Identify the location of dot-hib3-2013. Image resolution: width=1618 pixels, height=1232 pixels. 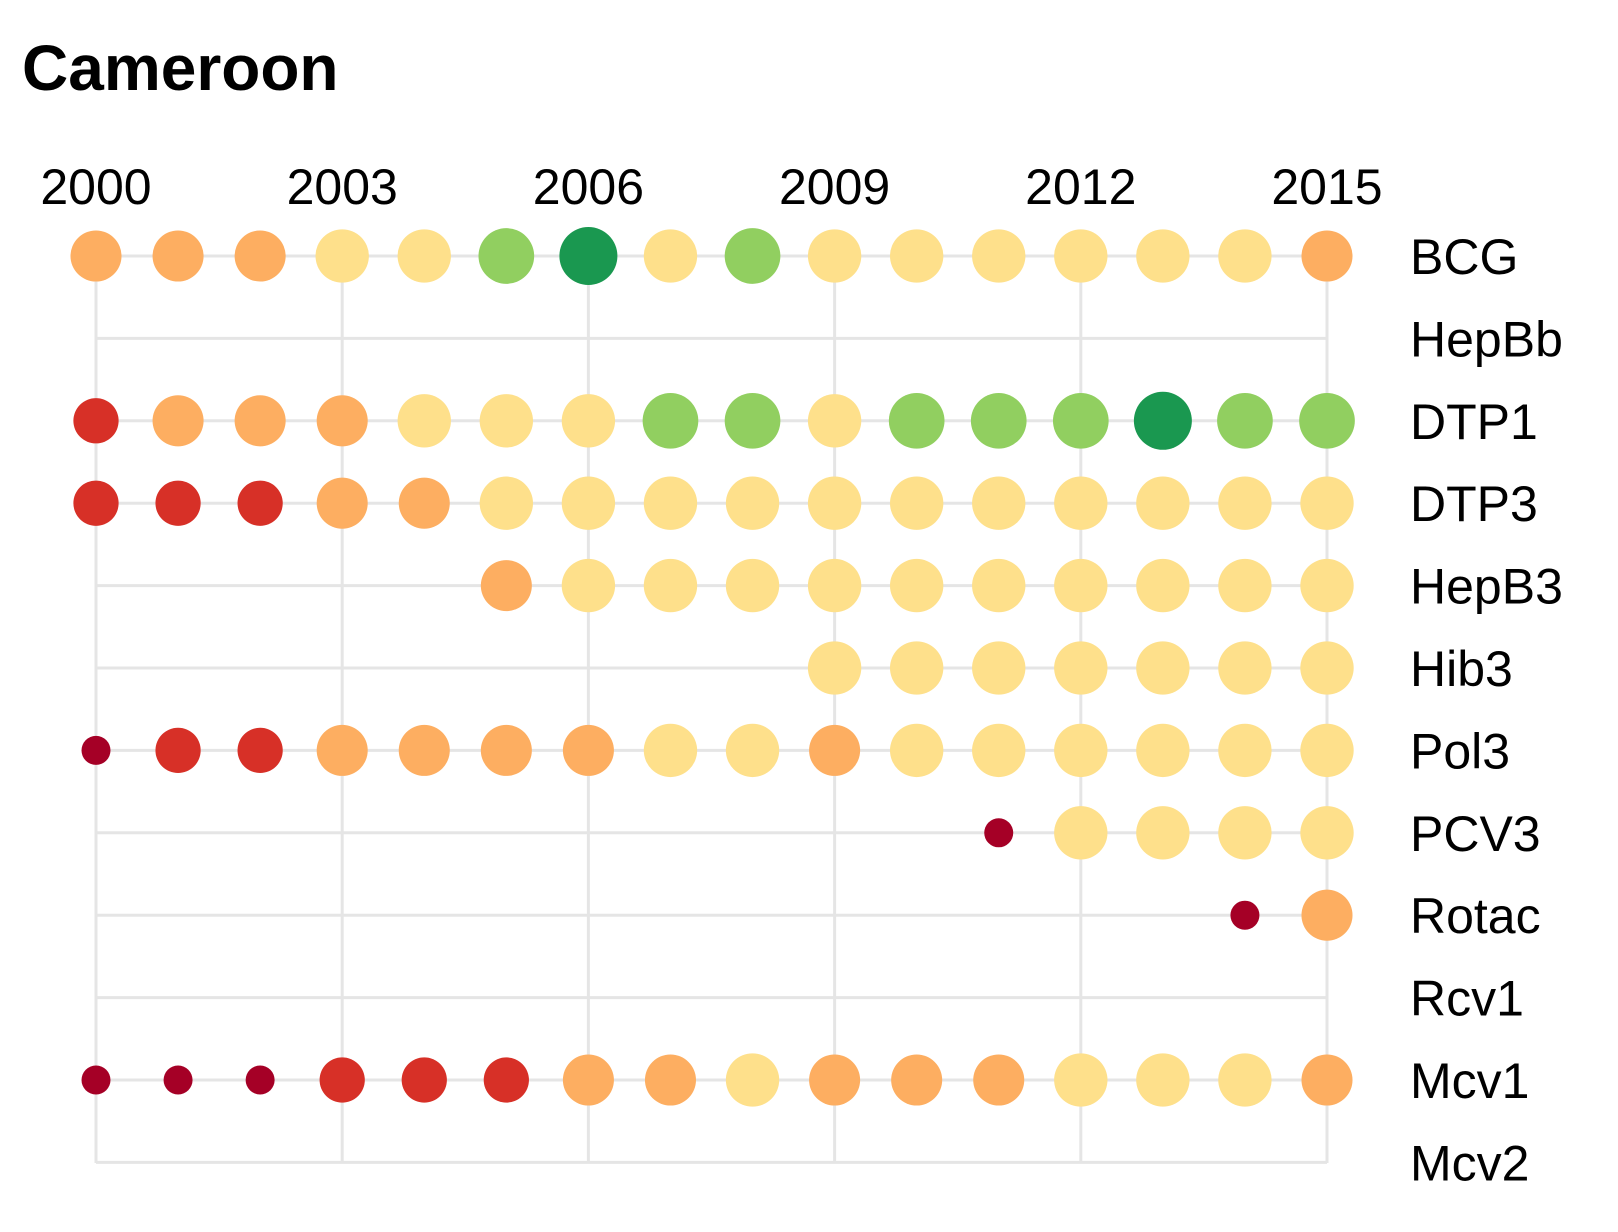
(1163, 668).